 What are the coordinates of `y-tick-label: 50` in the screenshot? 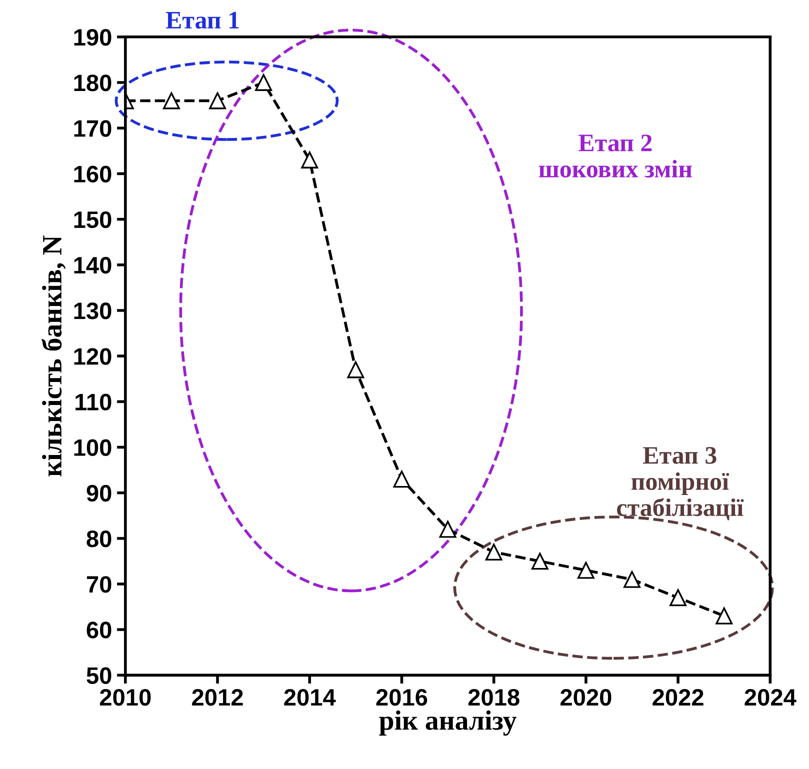 It's located at (99, 675).